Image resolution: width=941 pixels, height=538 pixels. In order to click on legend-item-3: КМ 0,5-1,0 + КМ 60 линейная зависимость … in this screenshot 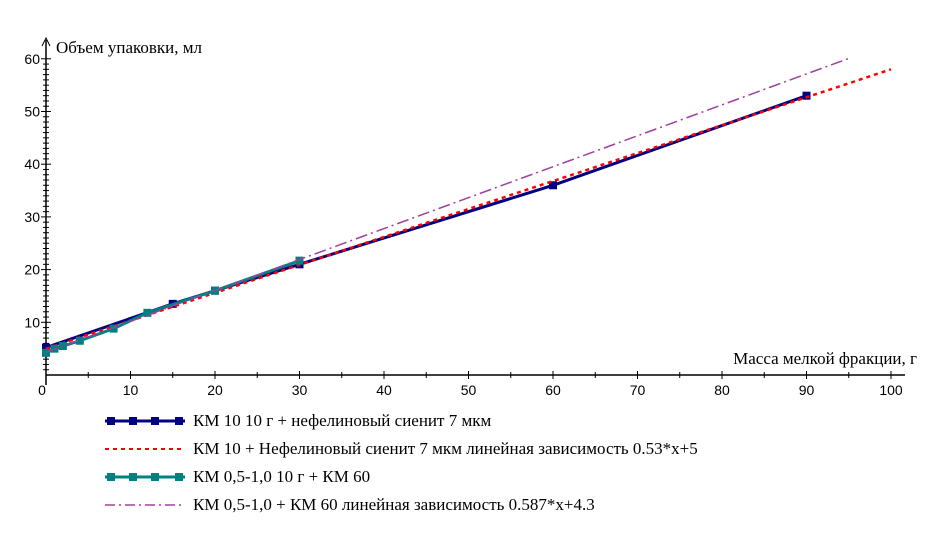, I will do `click(401, 505)`.